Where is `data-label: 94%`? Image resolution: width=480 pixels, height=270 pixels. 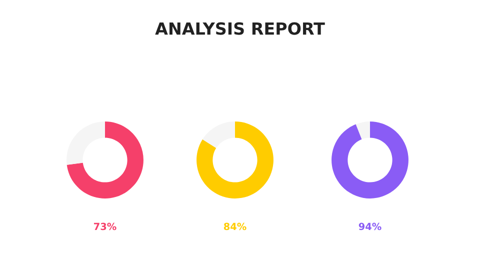 data-label: 94% is located at coordinates (370, 226).